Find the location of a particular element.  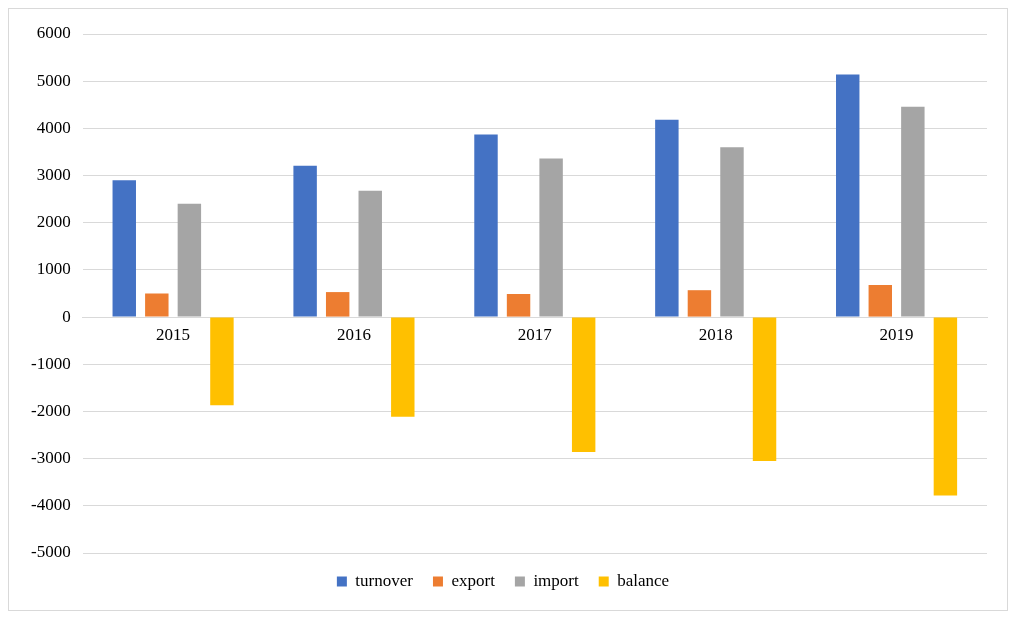

x-tick-label: 2016 is located at coordinates (353, 334).